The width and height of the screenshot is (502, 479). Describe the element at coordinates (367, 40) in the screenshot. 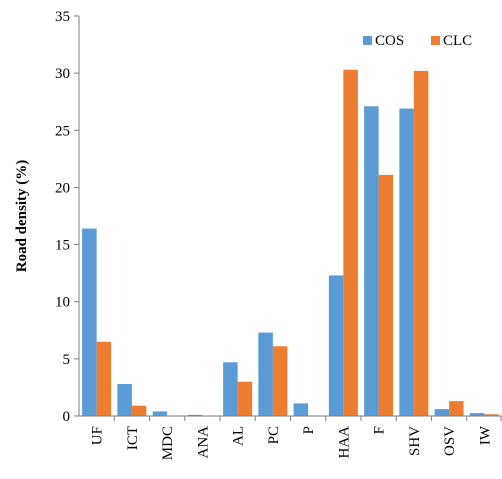

I see `legend-swatch-cos` at that location.